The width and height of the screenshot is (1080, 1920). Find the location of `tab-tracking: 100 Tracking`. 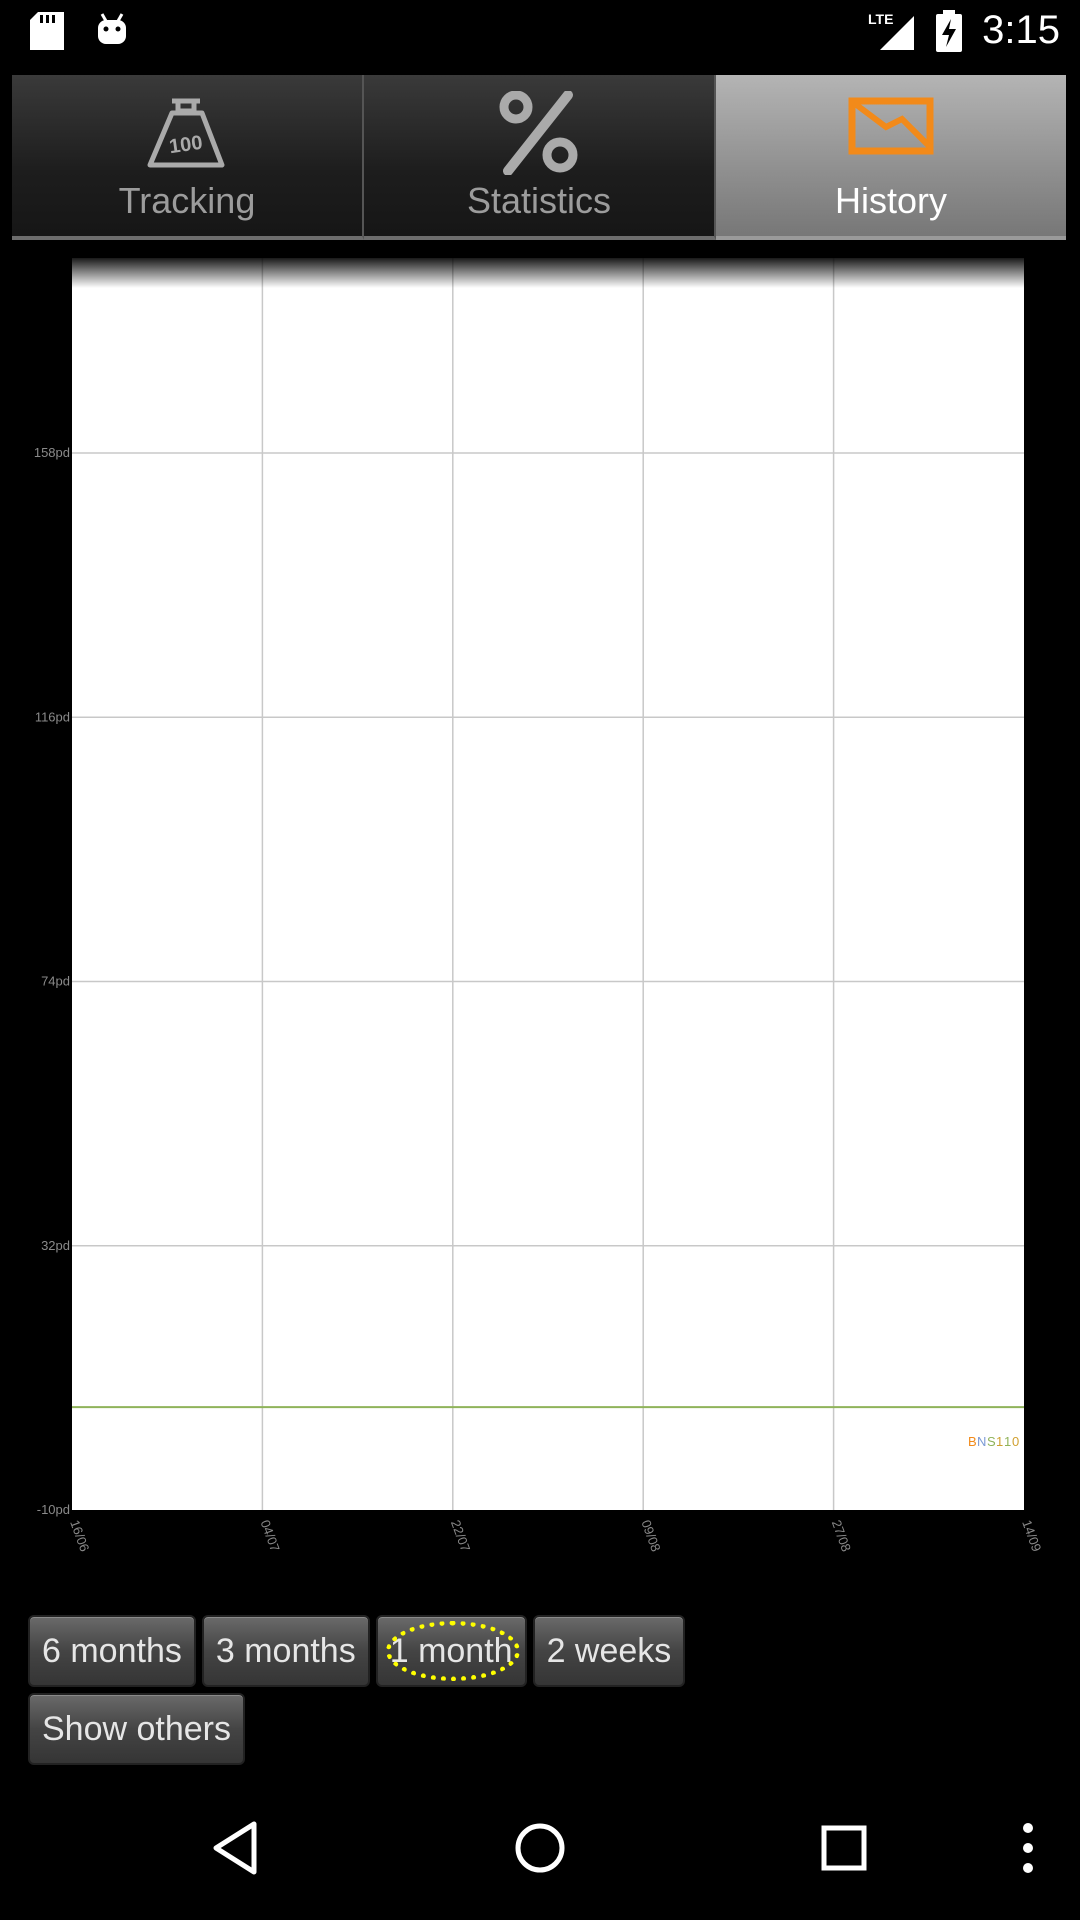

tab-tracking: 100 Tracking is located at coordinates (188, 157).